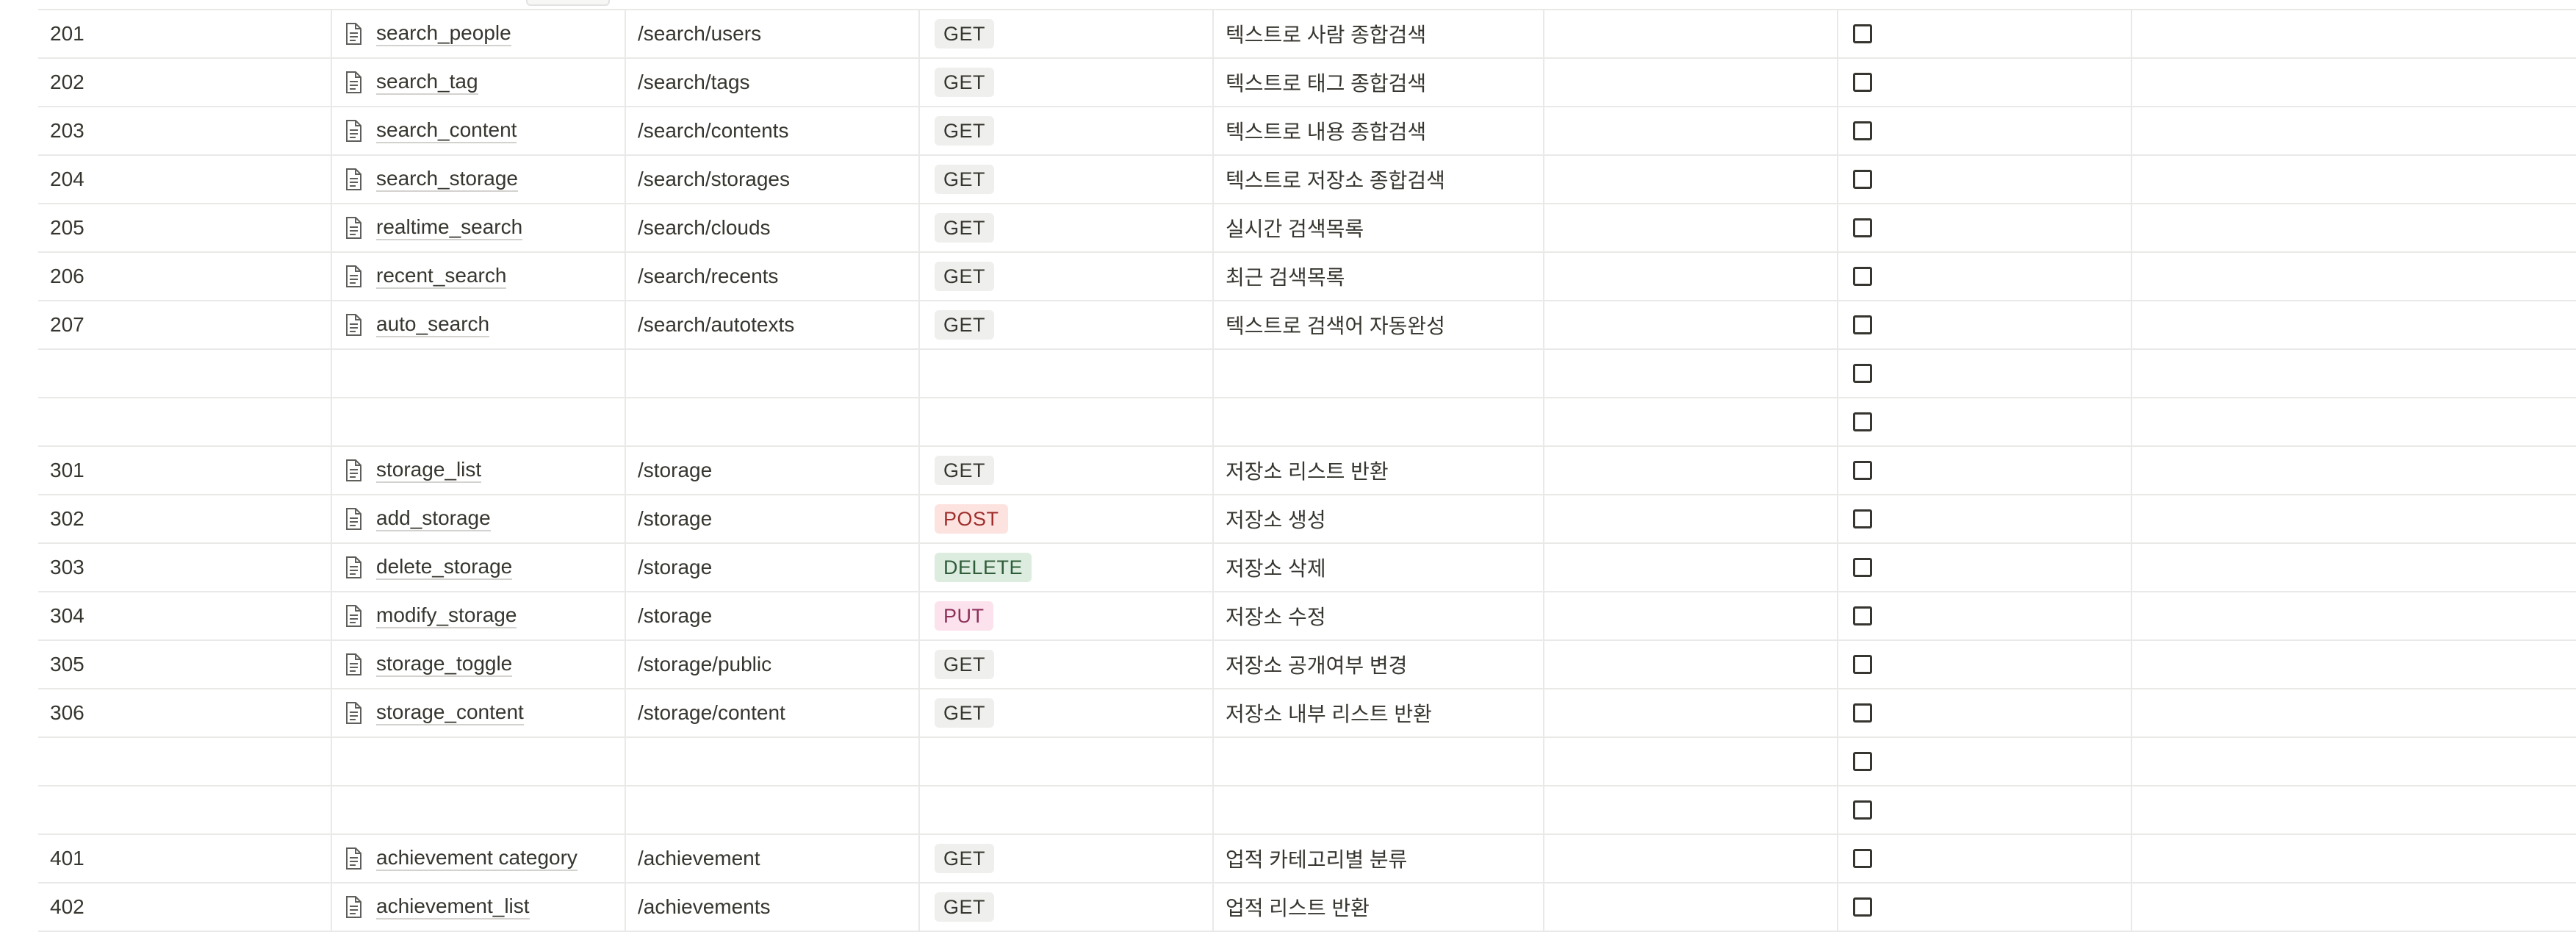  I want to click on api-number-cell: 207, so click(185, 324).